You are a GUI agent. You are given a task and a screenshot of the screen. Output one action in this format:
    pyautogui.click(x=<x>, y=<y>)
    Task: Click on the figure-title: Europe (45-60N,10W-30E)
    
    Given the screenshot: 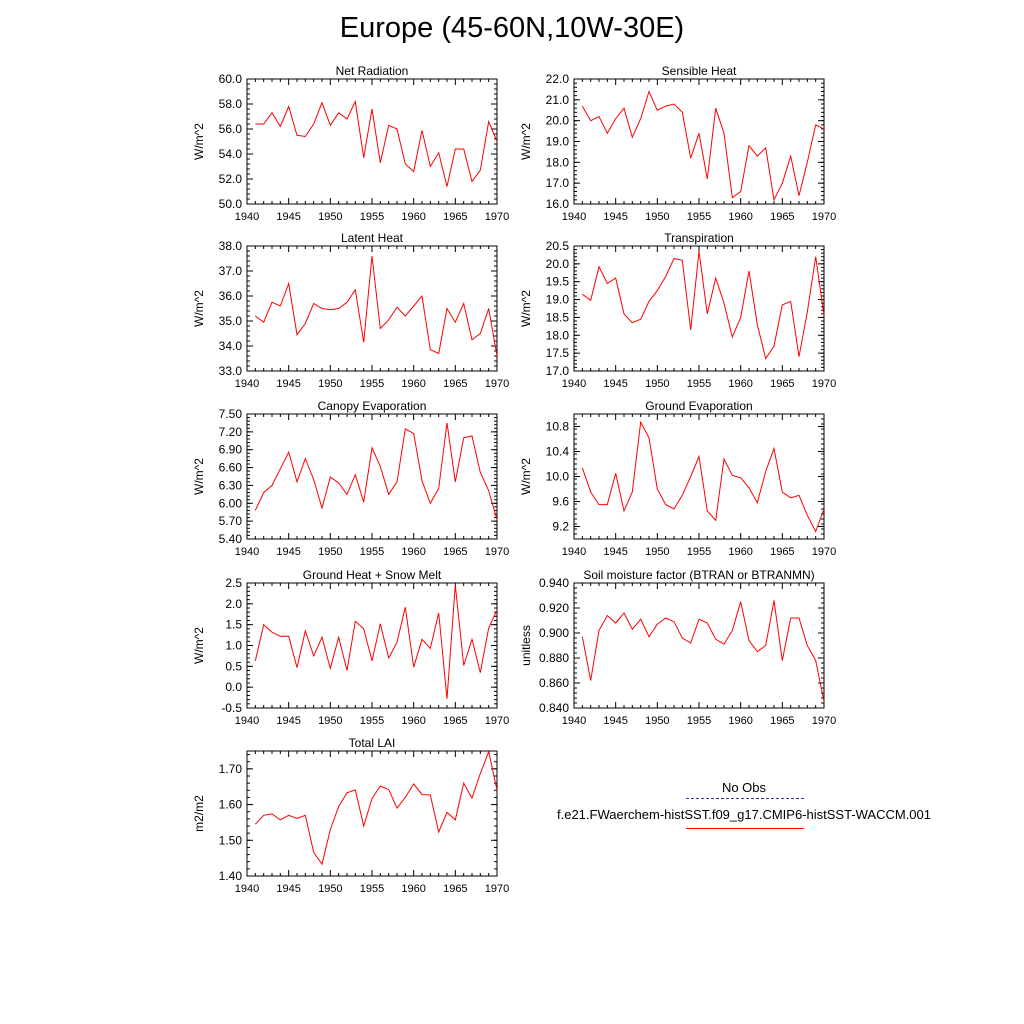 What is the action you would take?
    pyautogui.click(x=512, y=28)
    